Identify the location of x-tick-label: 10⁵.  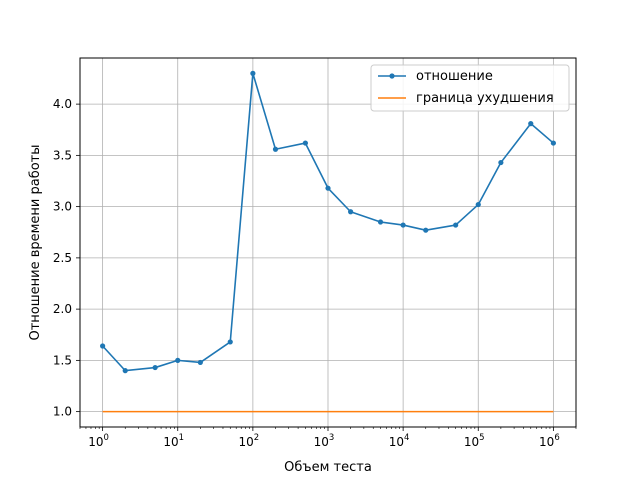
(474, 441).